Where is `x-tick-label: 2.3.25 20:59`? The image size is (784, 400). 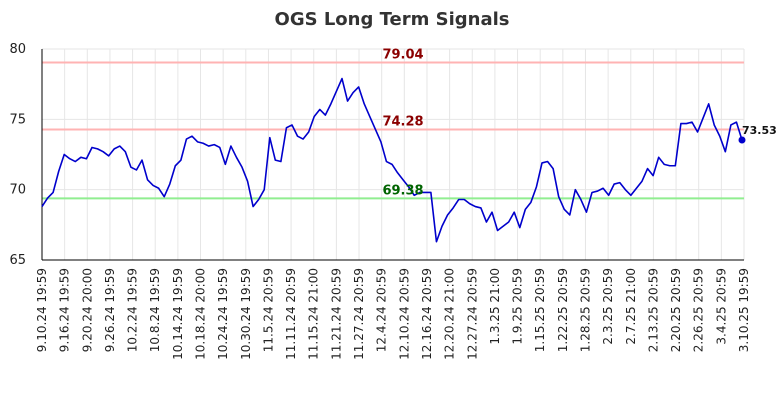
x-tick-label: 2.3.25 20:59 is located at coordinates (608, 306).